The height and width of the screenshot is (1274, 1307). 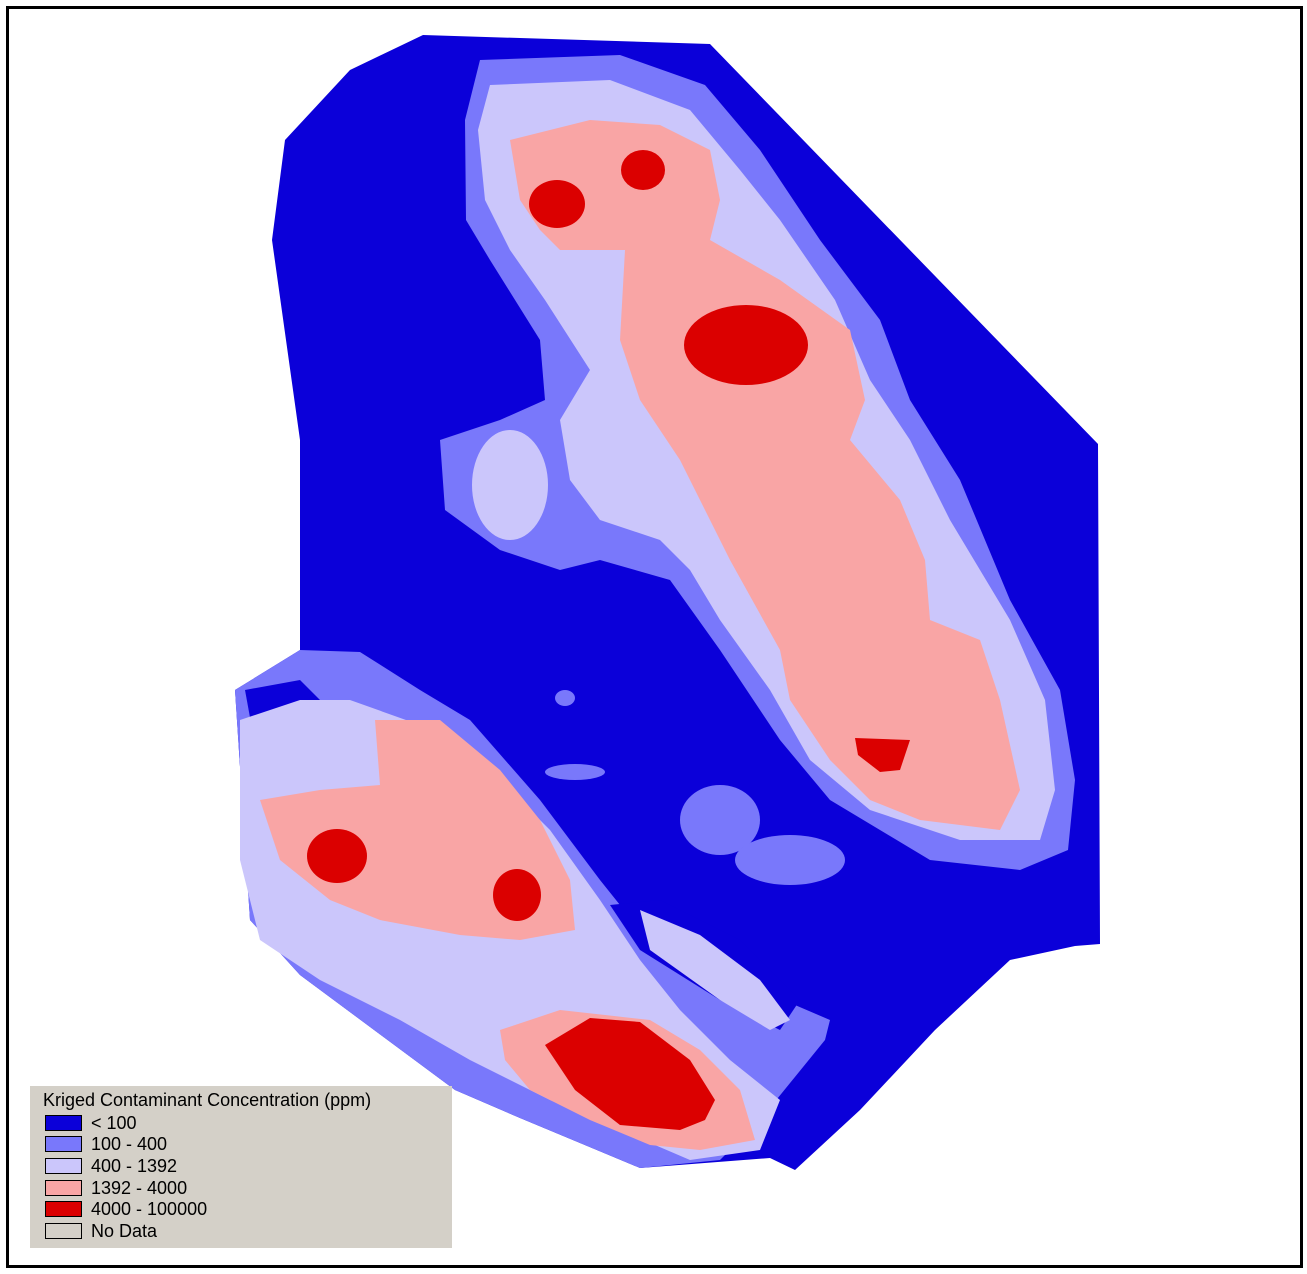 What do you see at coordinates (149, 1209) in the screenshot?
I see `legend-label-high: 4000 - 100000` at bounding box center [149, 1209].